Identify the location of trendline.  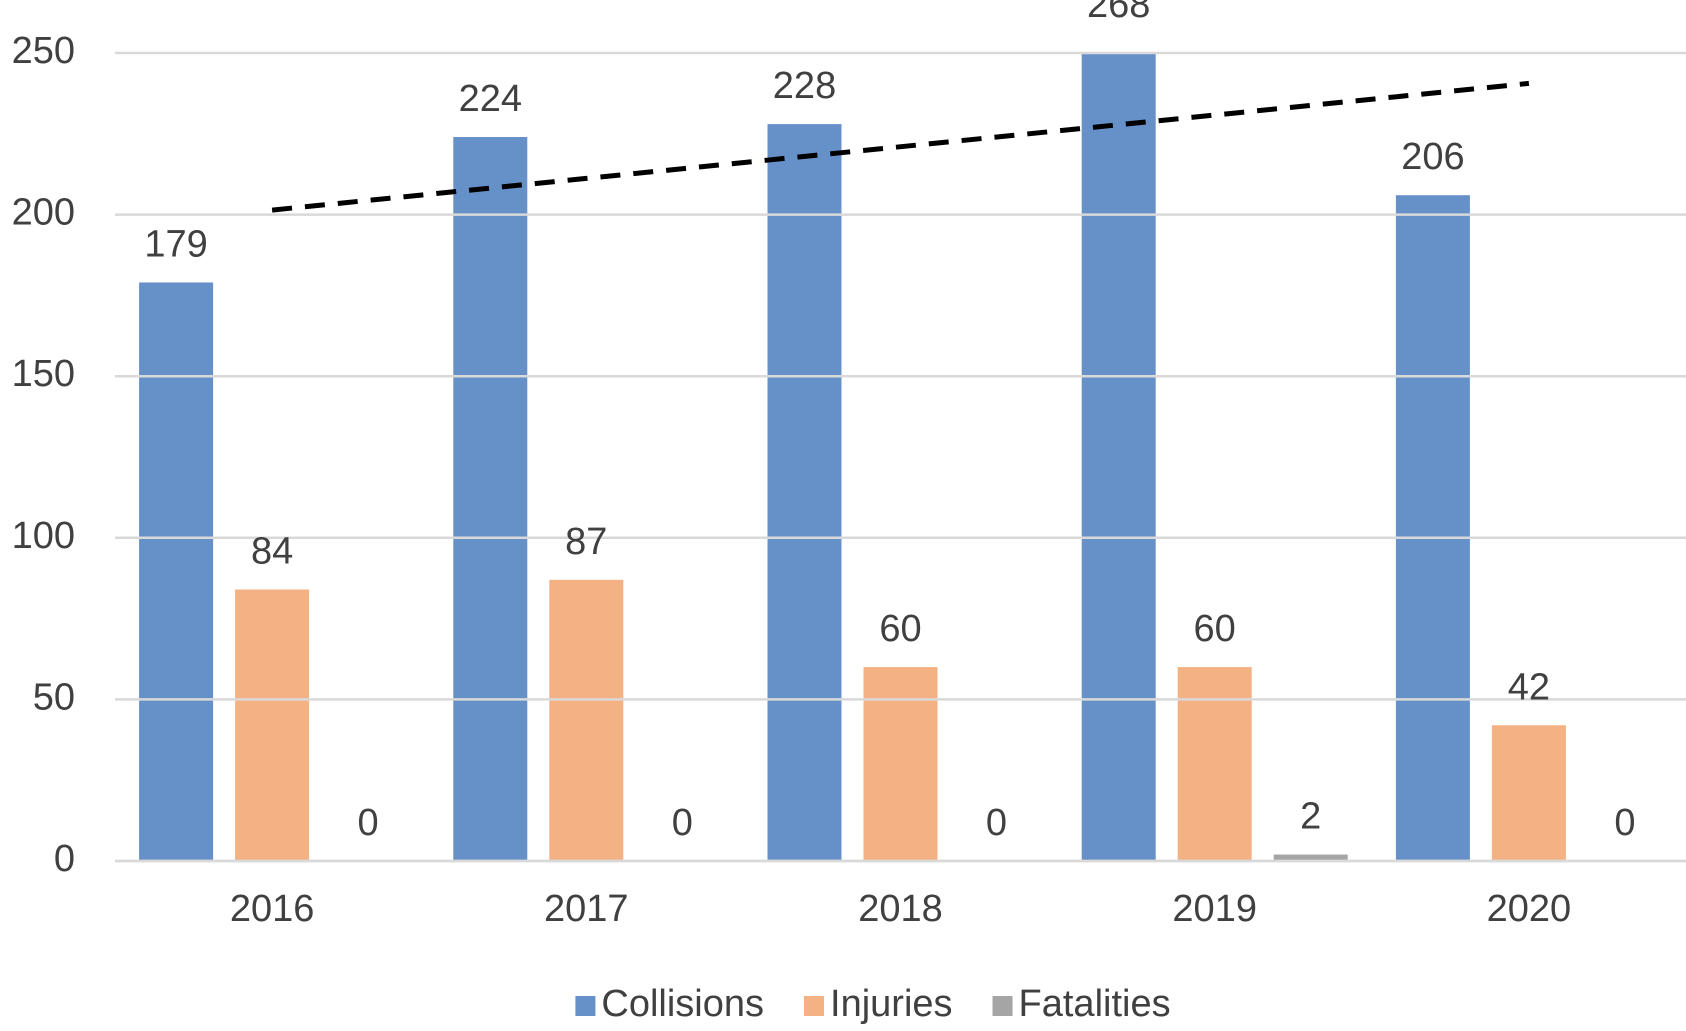
(900, 146).